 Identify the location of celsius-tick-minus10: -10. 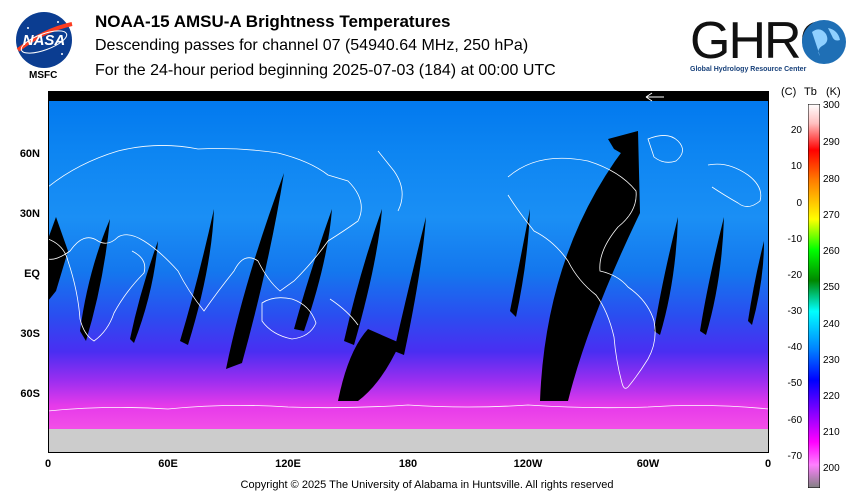
(794, 239).